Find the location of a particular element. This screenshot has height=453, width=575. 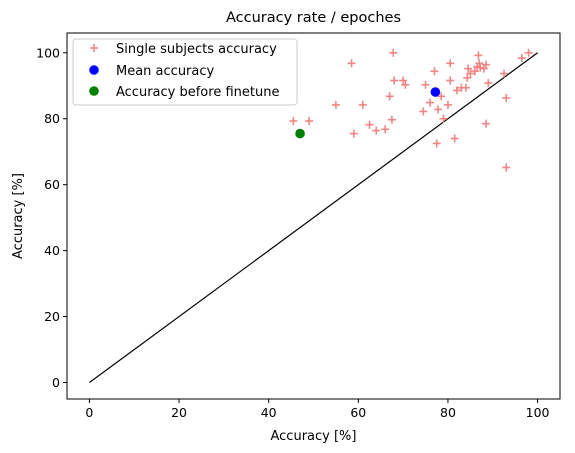

y-axis-label: Accuracy [%] is located at coordinates (18, 216).